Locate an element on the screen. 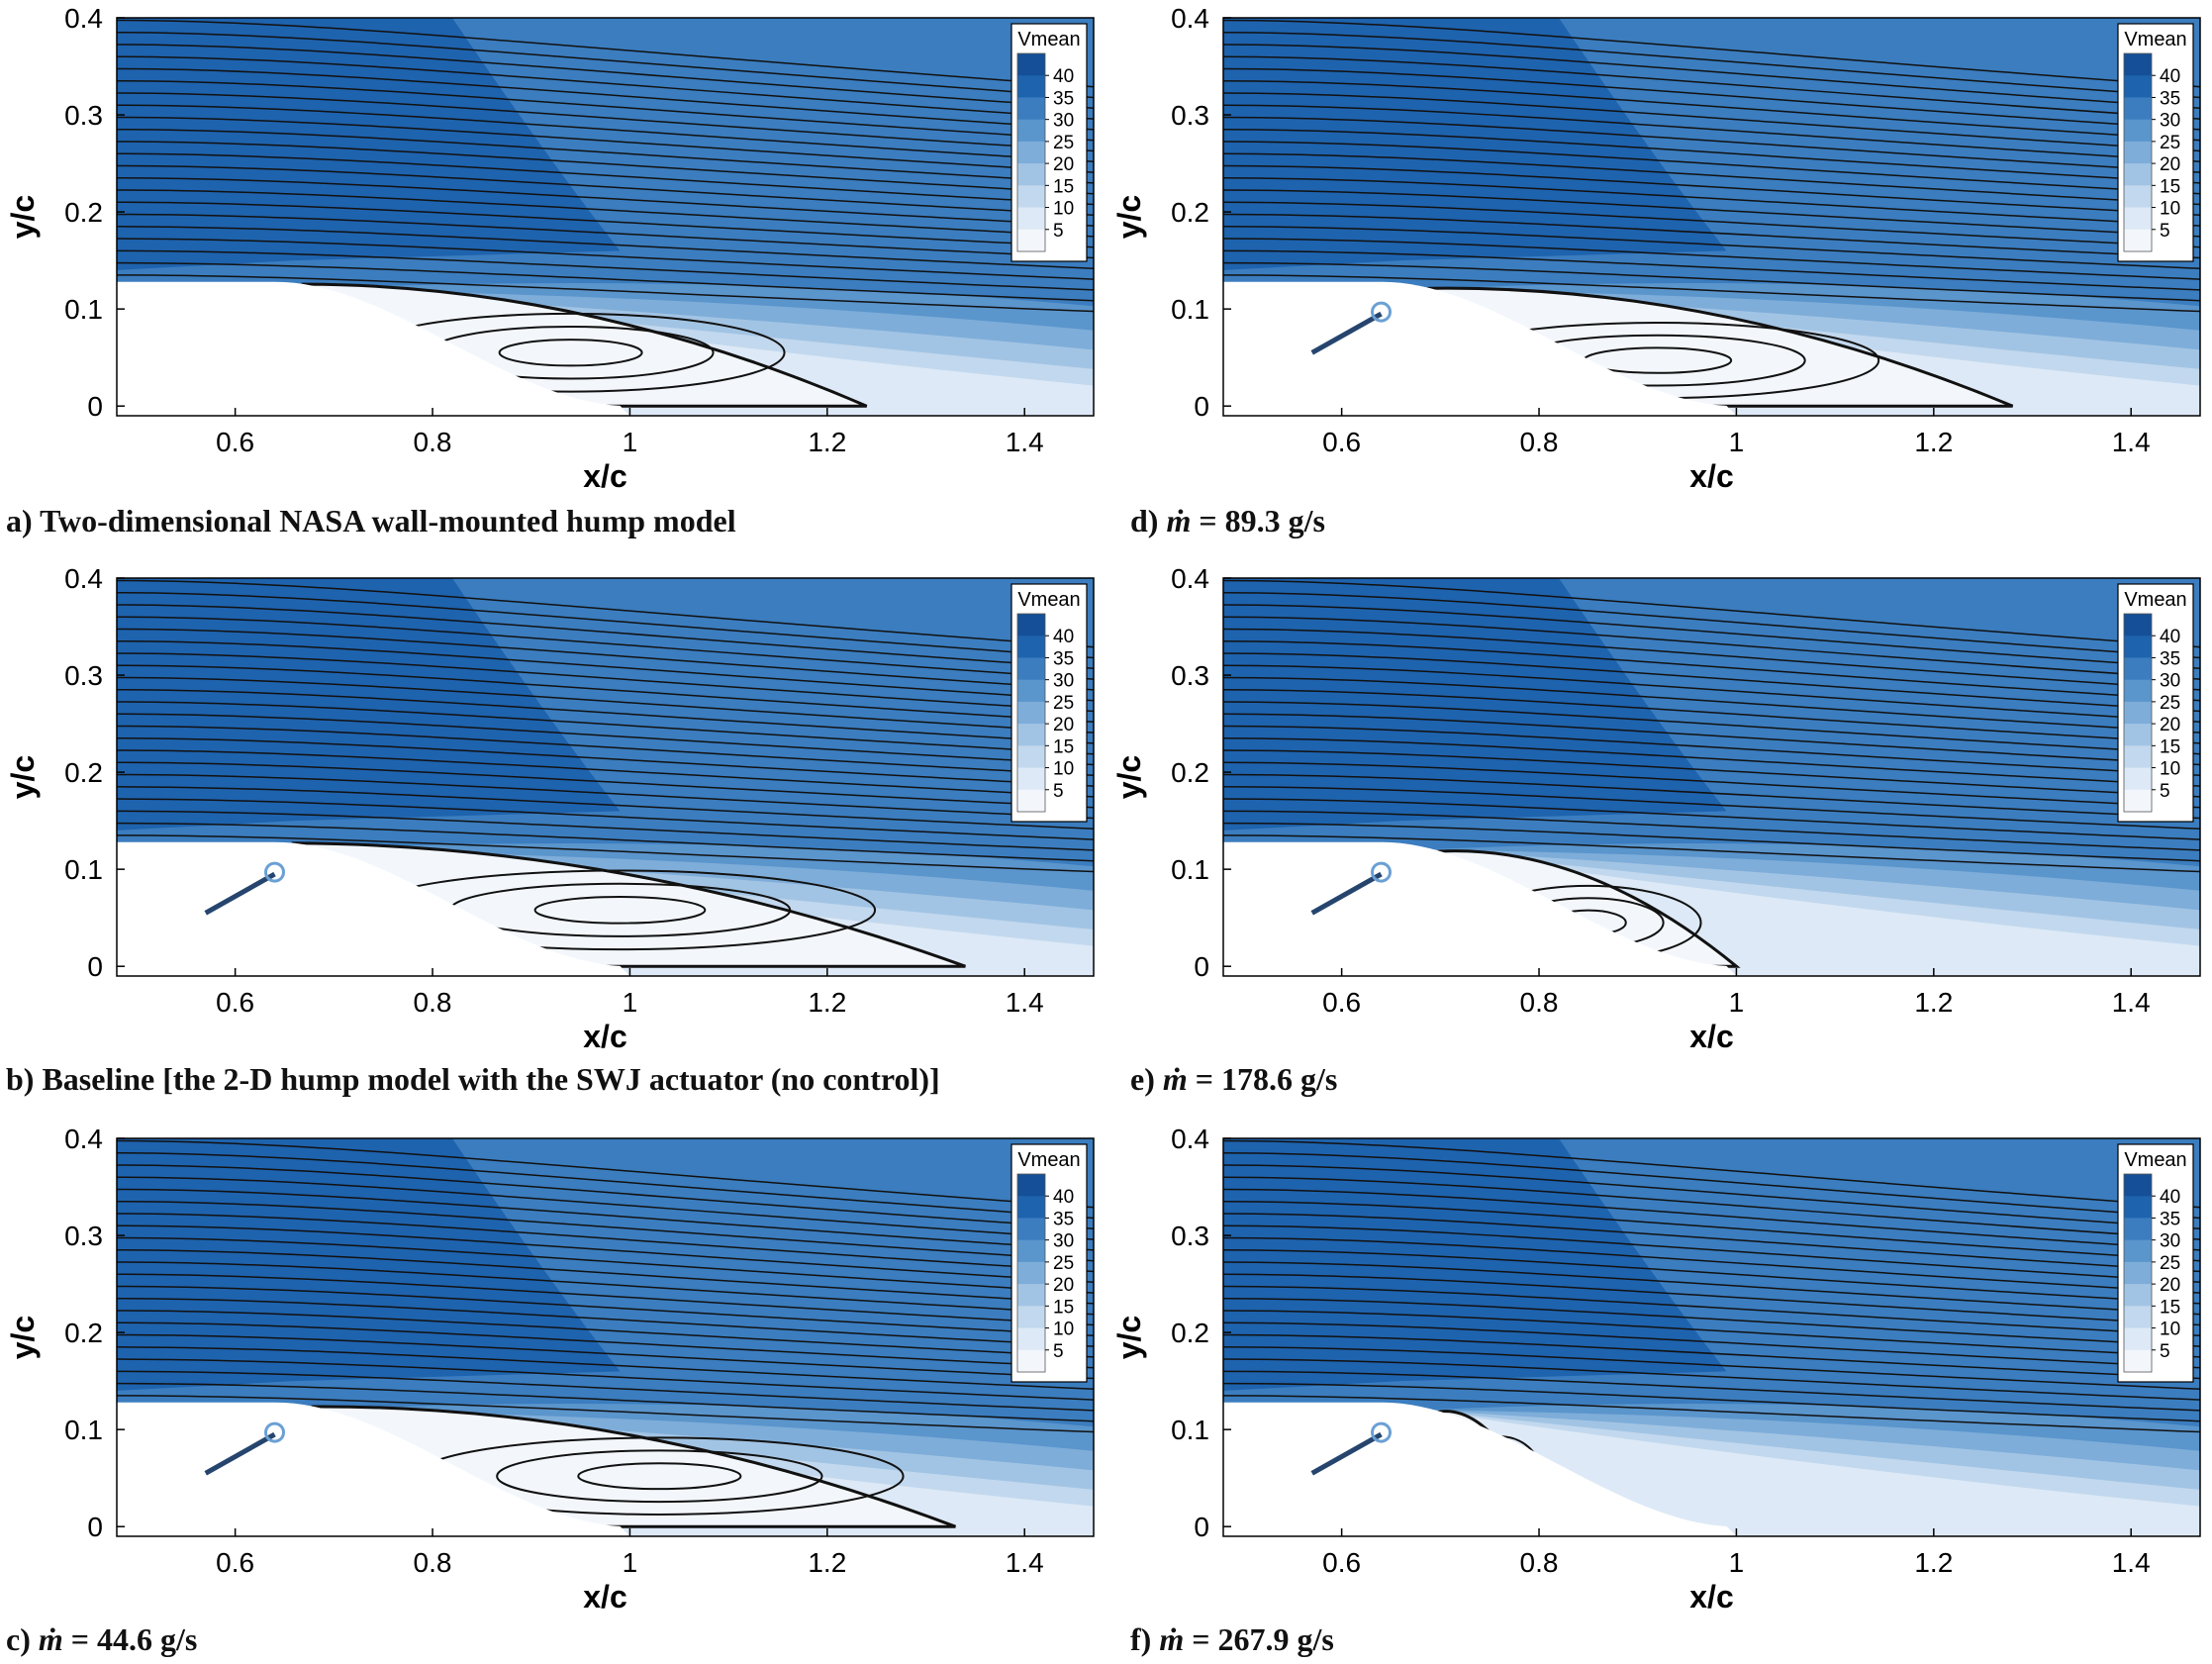 The height and width of the screenshot is (1664, 2212). x-tick-label: 1.2 is located at coordinates (827, 1002).